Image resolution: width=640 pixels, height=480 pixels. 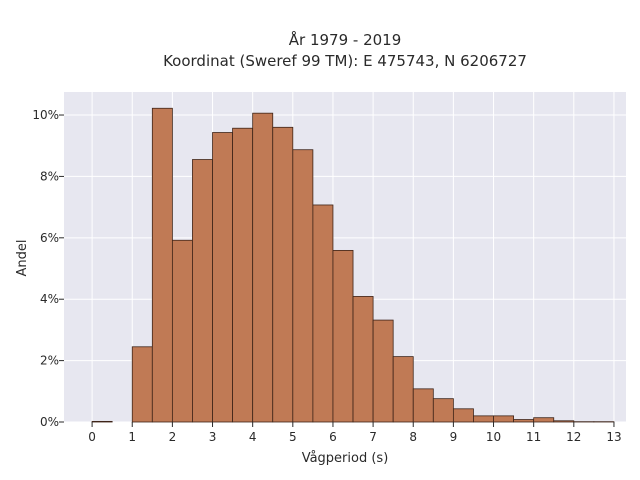 What do you see at coordinates (454, 437) in the screenshot?
I see `x-tick-label-9: 9` at bounding box center [454, 437].